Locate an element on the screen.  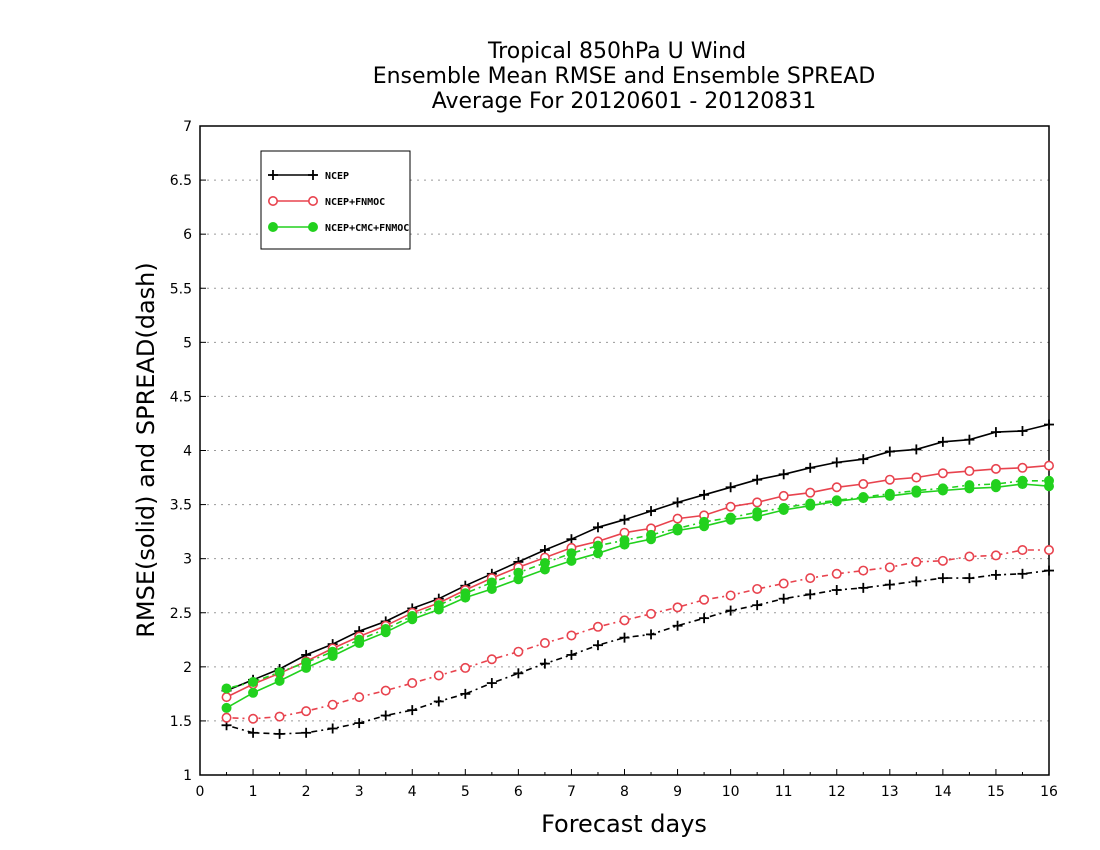
x-tick-label: 6 is located at coordinates (518, 792).